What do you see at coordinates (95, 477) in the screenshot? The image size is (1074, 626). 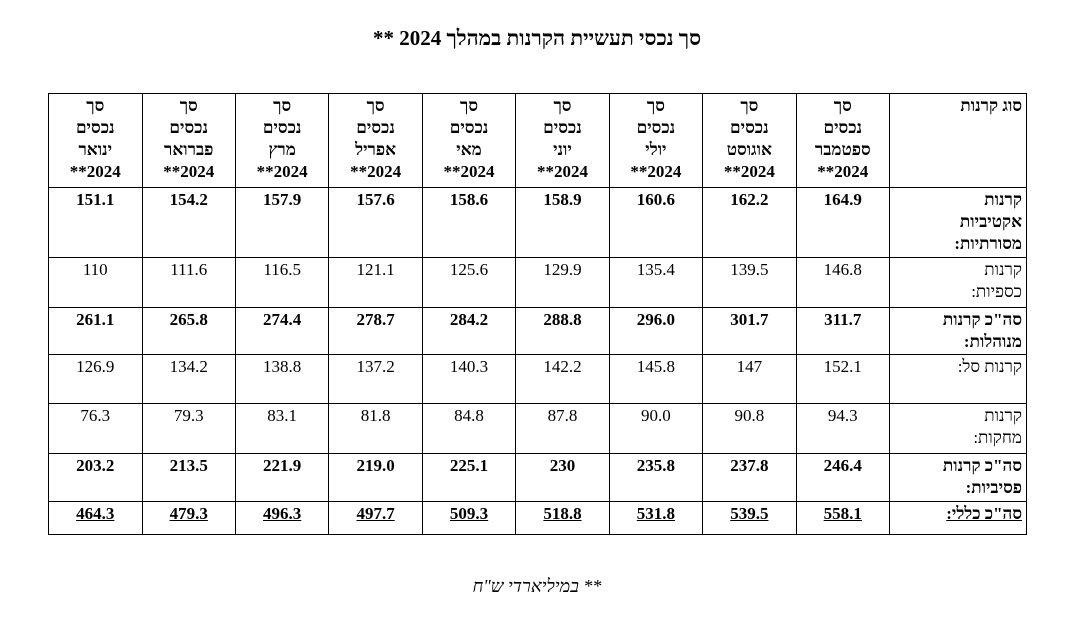 I see `cell: 203.2` at bounding box center [95, 477].